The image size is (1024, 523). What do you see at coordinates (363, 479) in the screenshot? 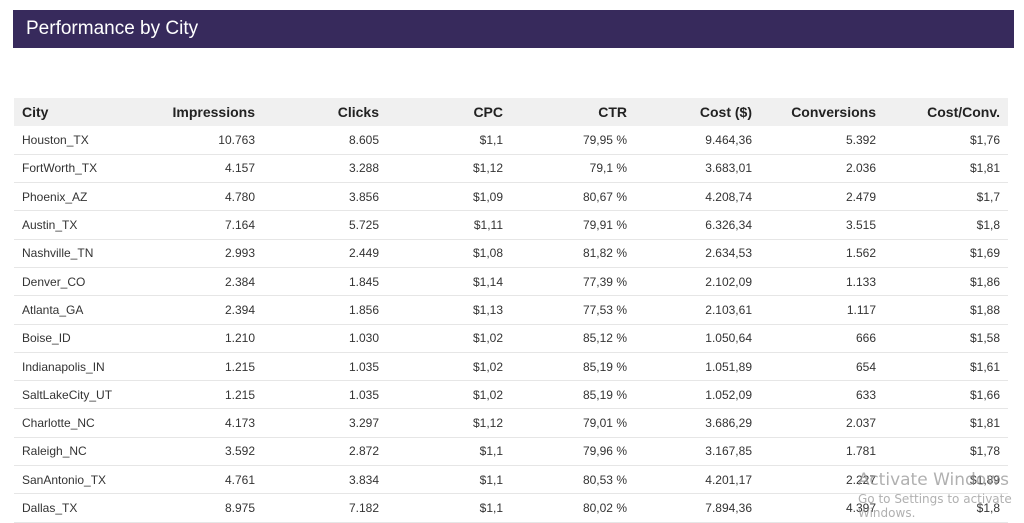
I see `cell-clicks: 3.834` at bounding box center [363, 479].